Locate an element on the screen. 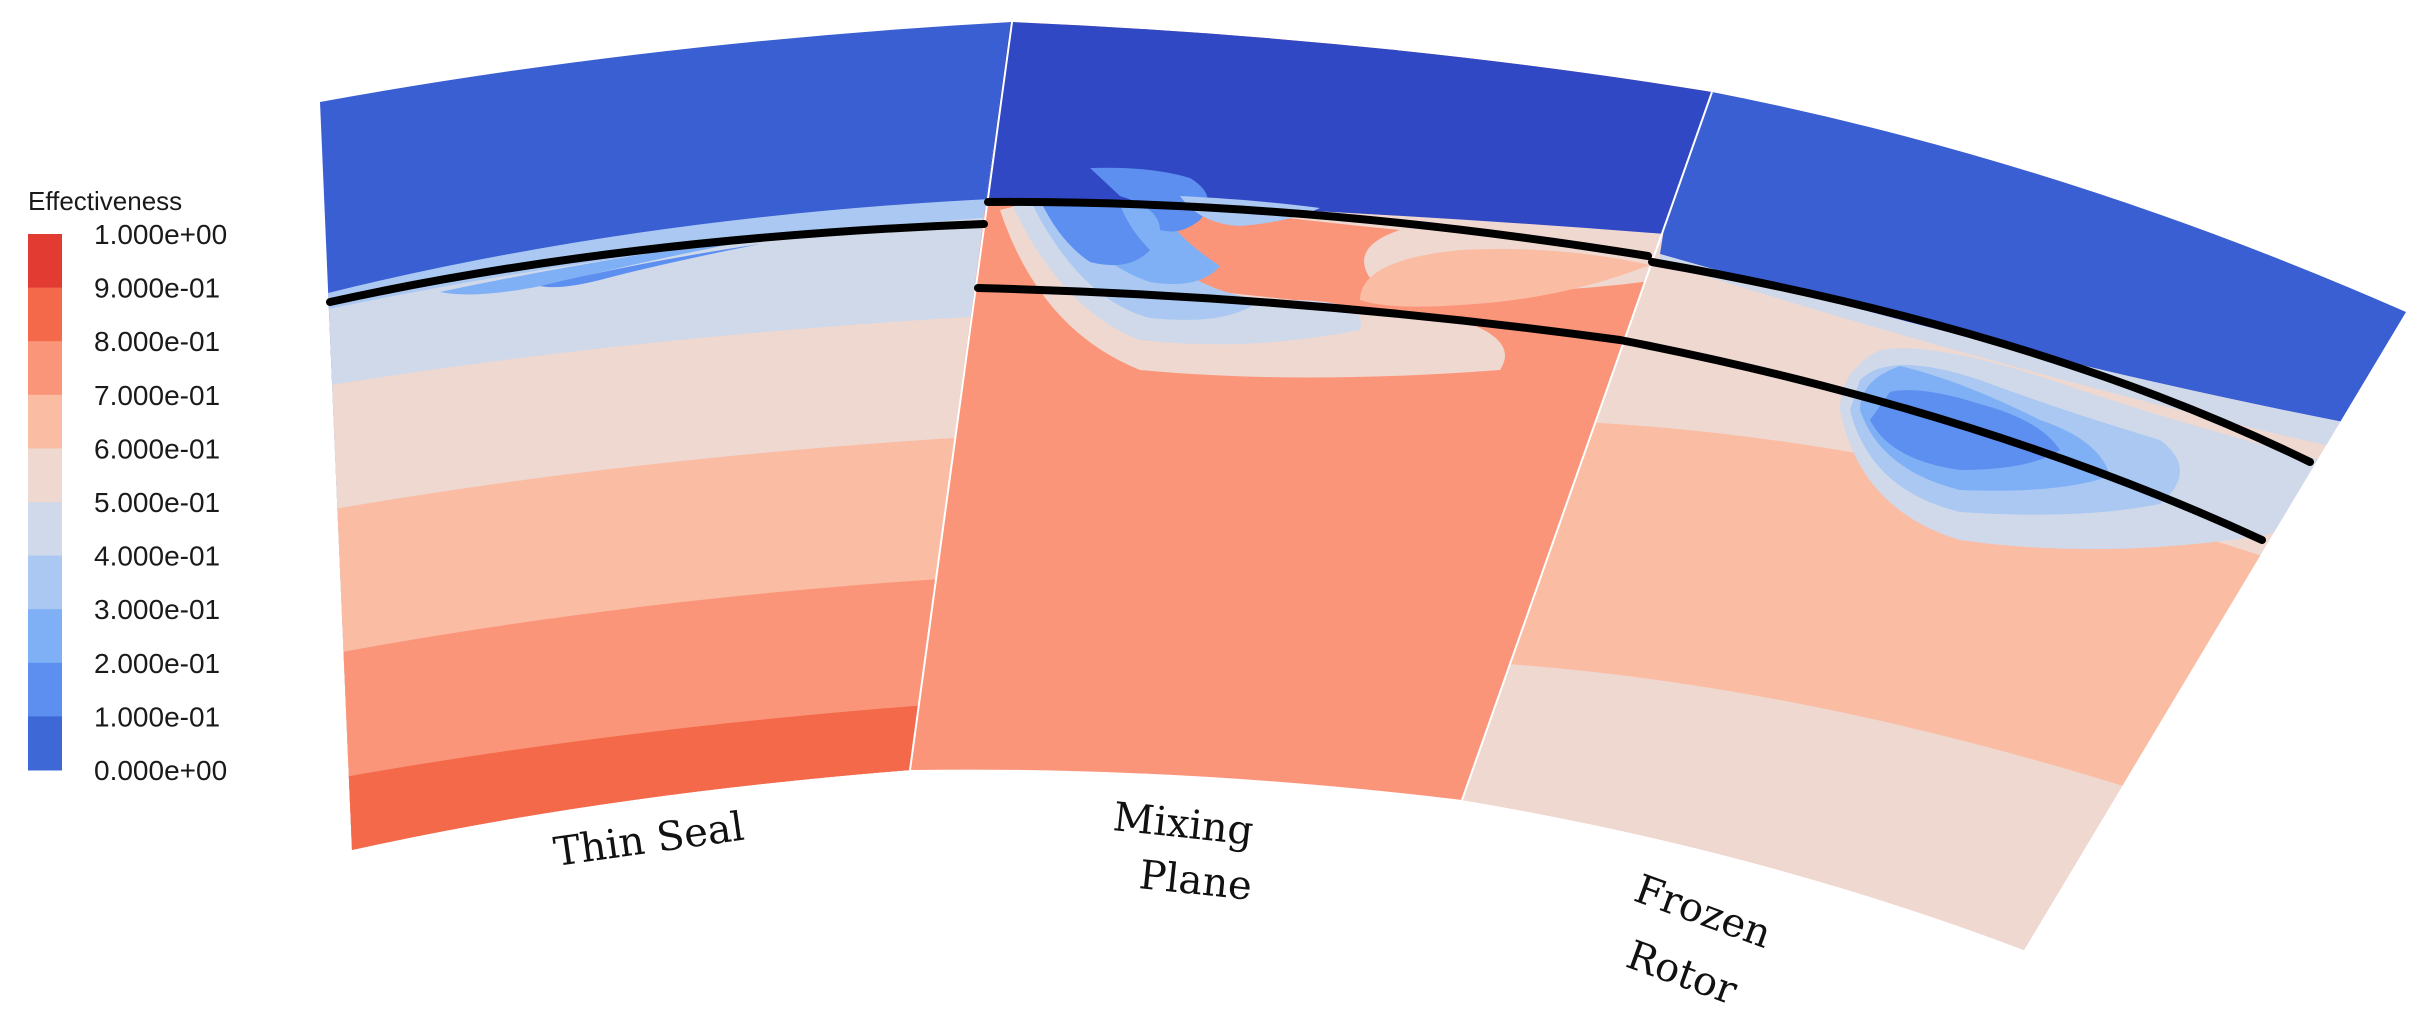 This screenshot has width=2436, height=1020. label-mixing: Mixing is located at coordinates (1183, 824).